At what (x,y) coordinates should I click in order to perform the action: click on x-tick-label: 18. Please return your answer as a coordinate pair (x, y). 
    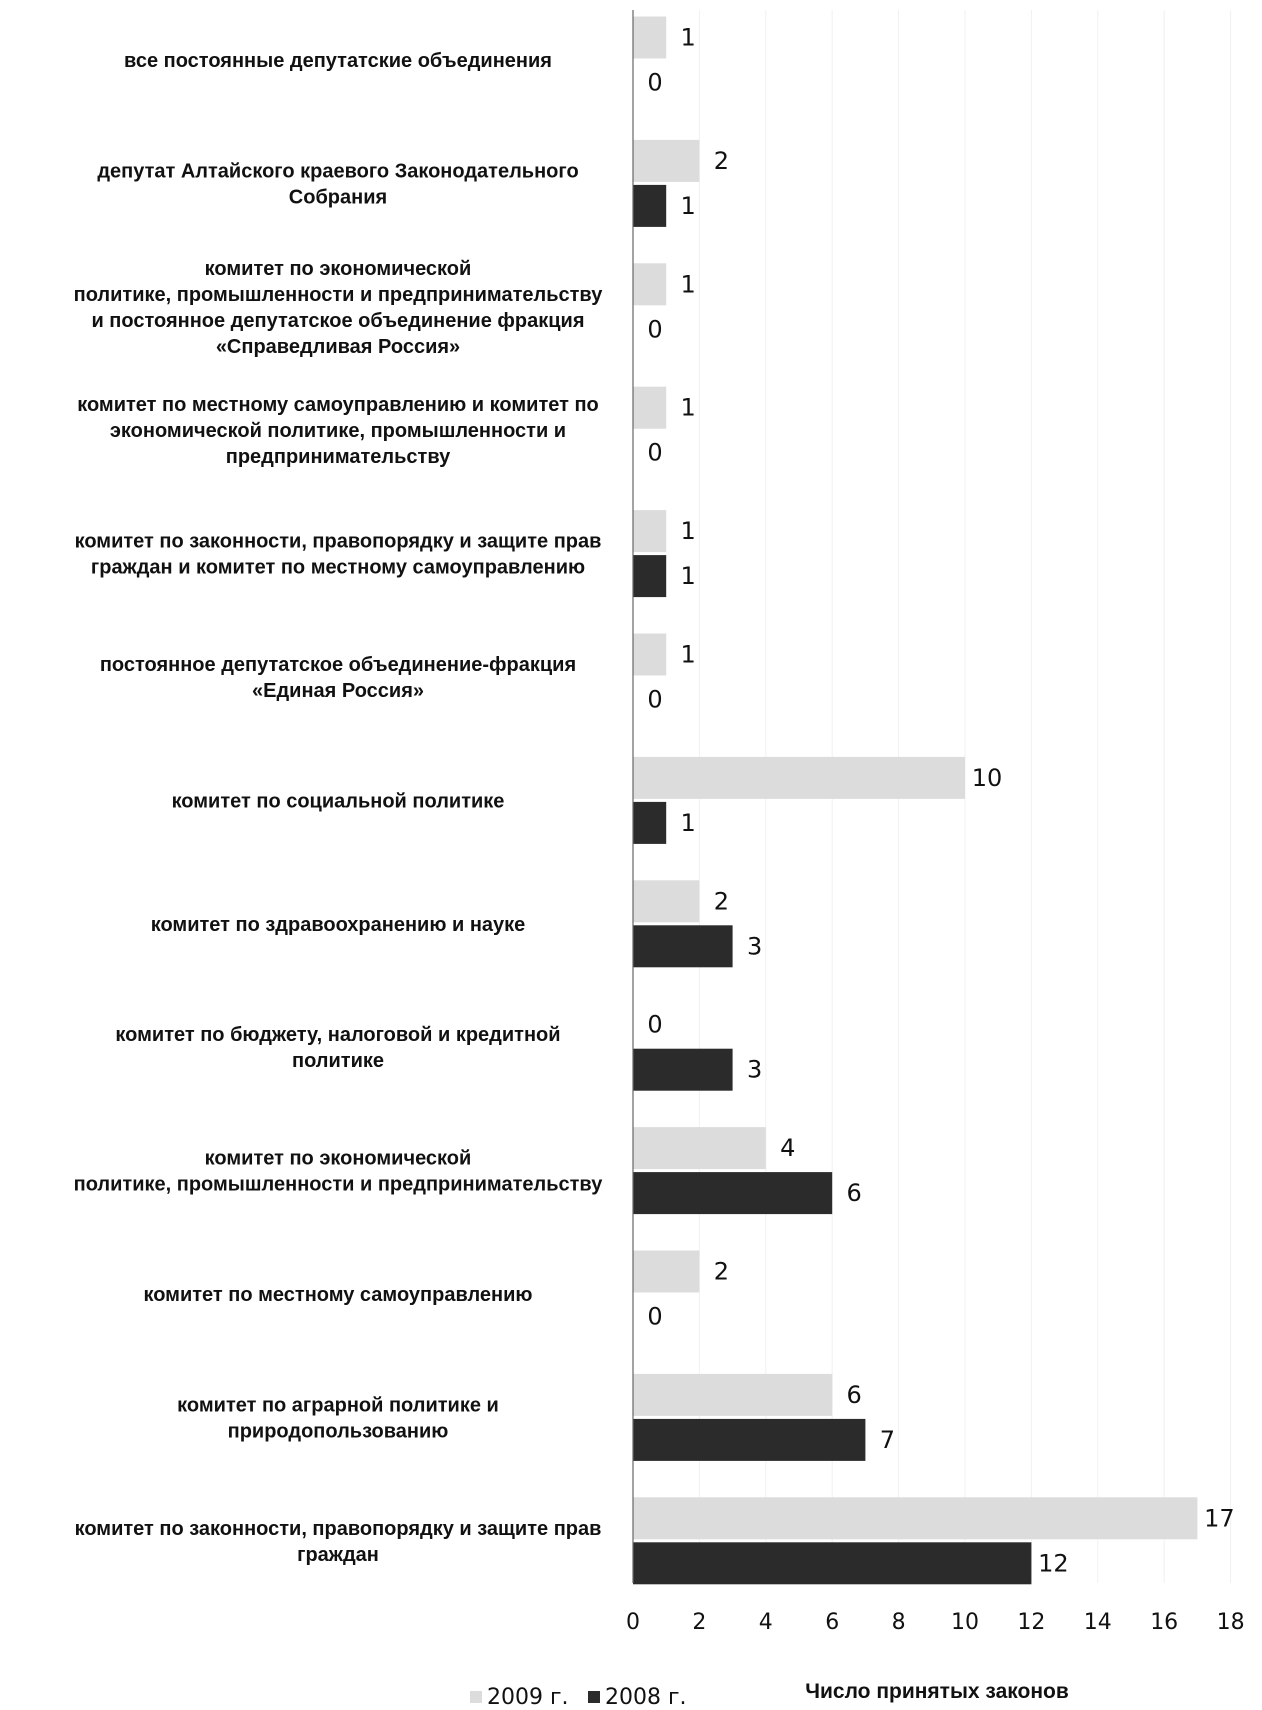
    Looking at the image, I should click on (1231, 1622).